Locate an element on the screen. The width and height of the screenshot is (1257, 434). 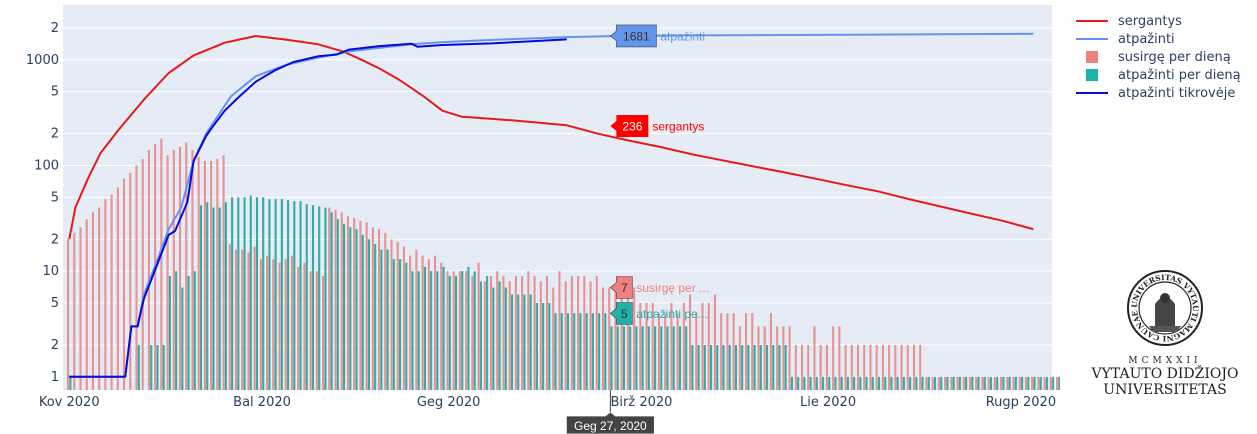
hover-series-name: atpažinti is located at coordinates (682, 36).